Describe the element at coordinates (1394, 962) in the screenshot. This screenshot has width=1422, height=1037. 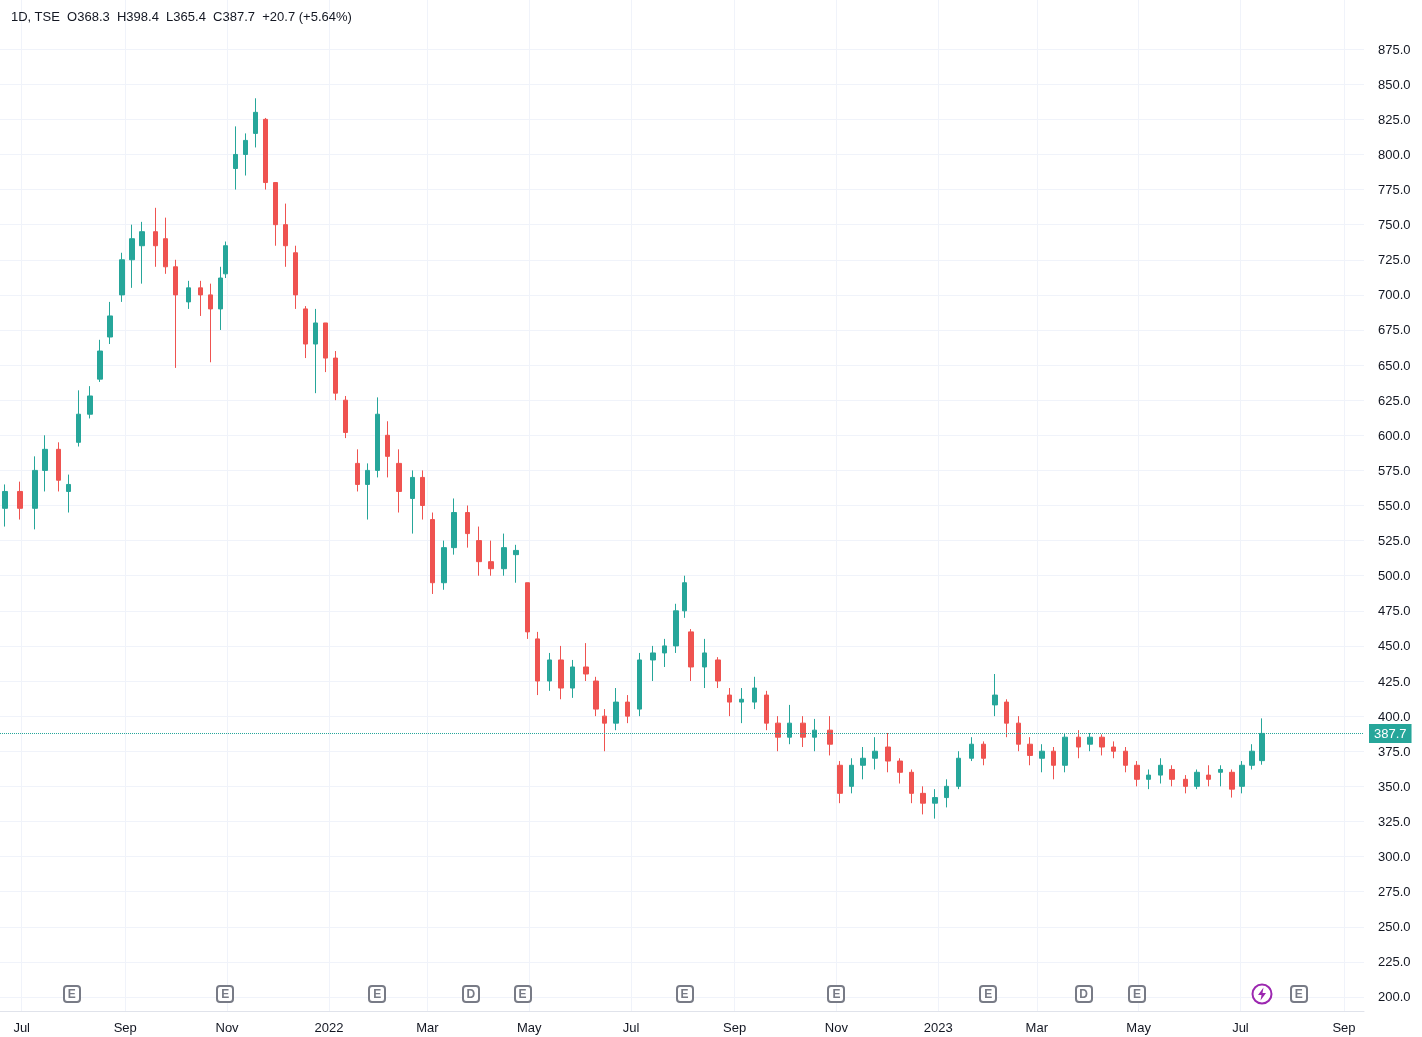
I see `y-tick-label: 225.0` at that location.